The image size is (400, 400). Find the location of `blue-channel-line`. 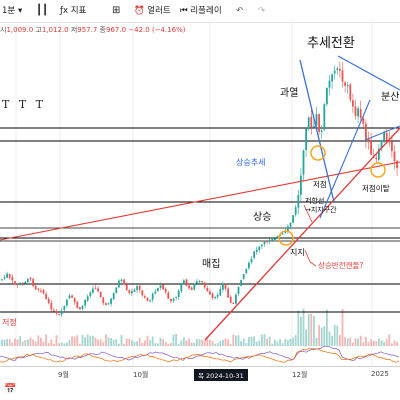

blue-channel-line is located at coordinates (382, 133).